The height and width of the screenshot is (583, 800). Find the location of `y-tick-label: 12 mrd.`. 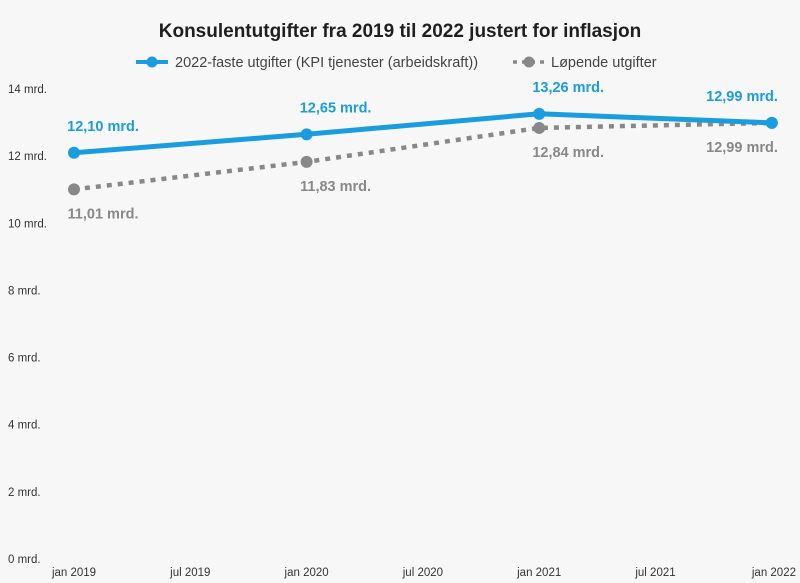

y-tick-label: 12 mrd. is located at coordinates (27, 157).